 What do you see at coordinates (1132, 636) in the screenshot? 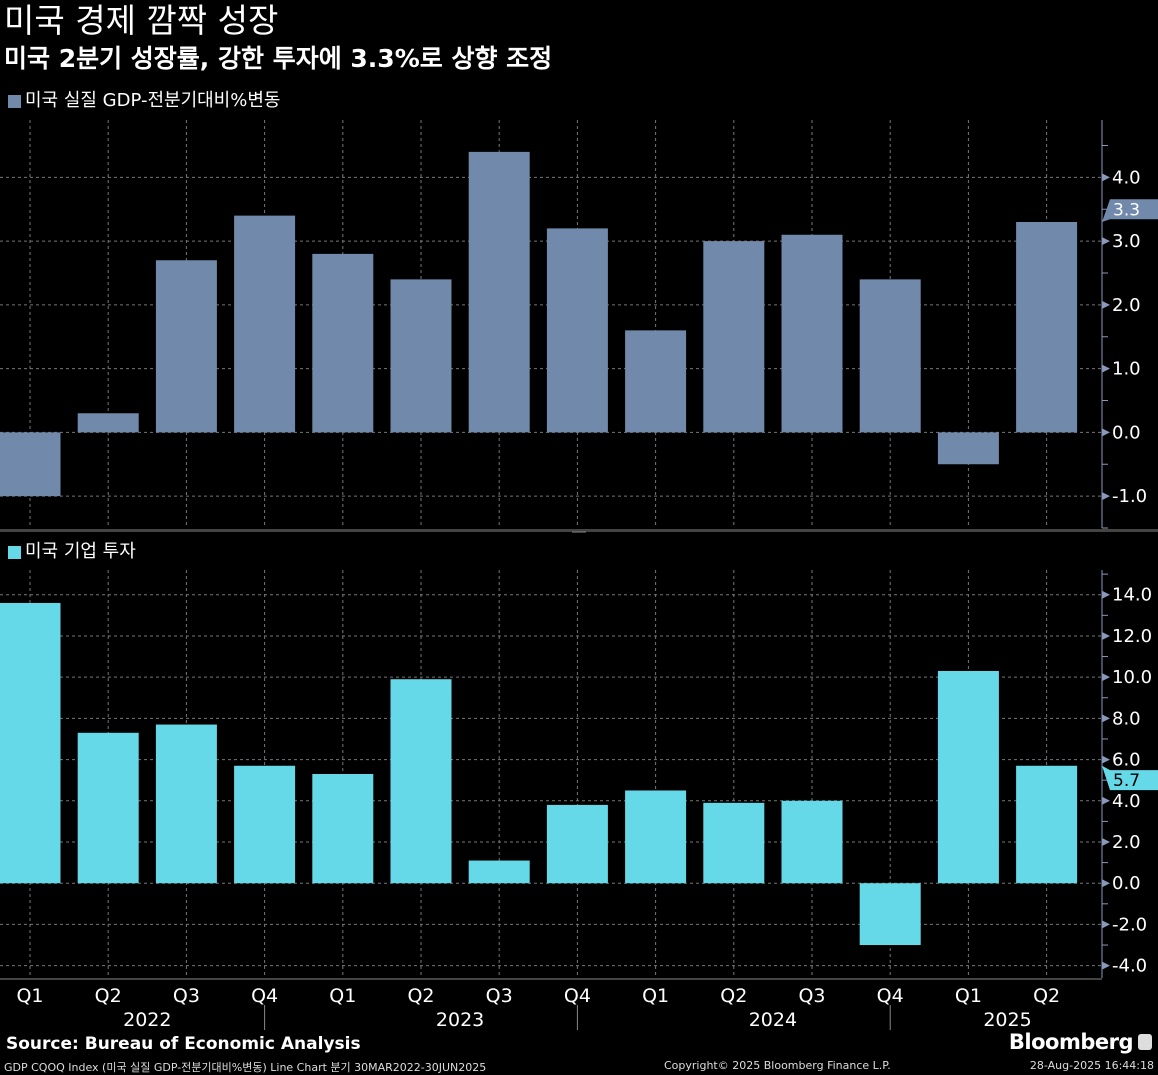
I see `y-tick-label: 12.0` at bounding box center [1132, 636].